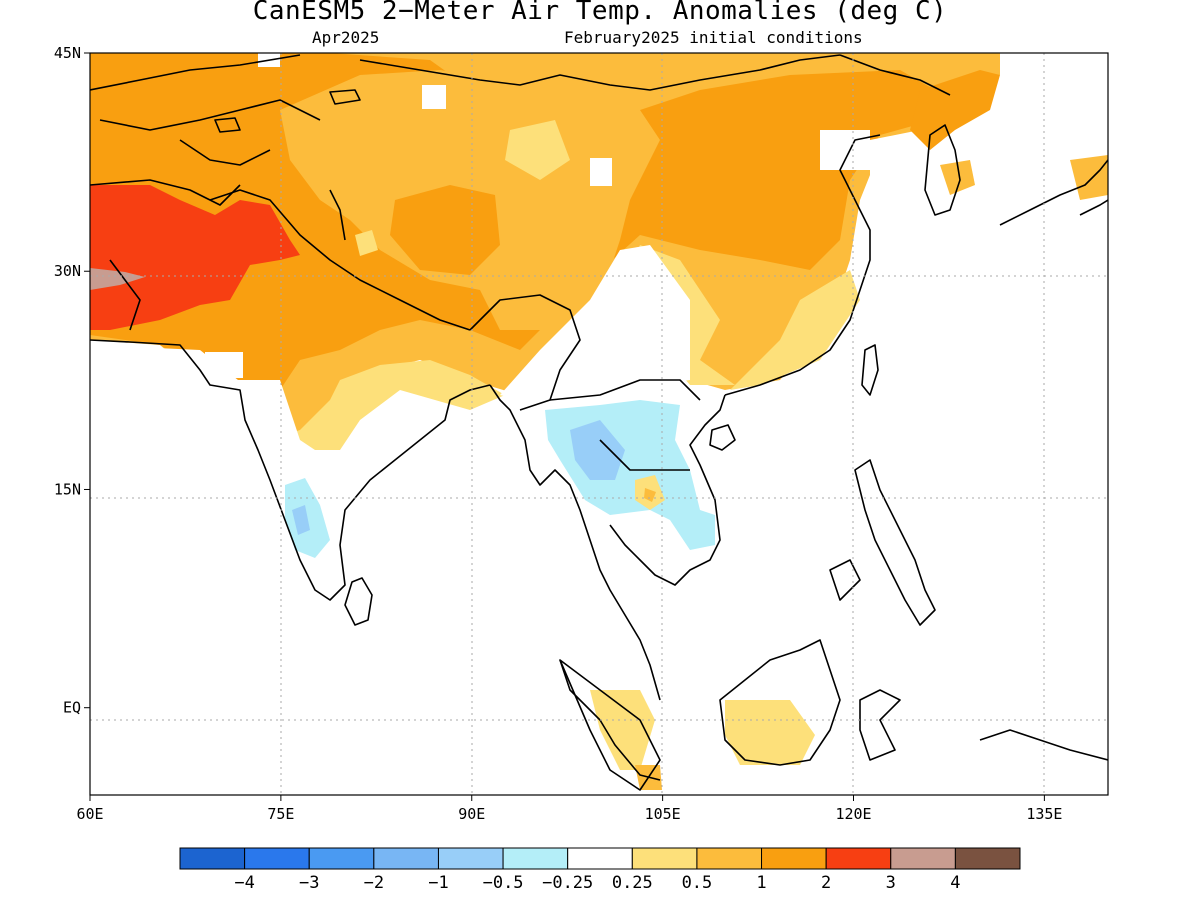 The height and width of the screenshot is (900, 1200). Describe the element at coordinates (280, 814) in the screenshot. I see `lon-tick-label: 75E` at that location.